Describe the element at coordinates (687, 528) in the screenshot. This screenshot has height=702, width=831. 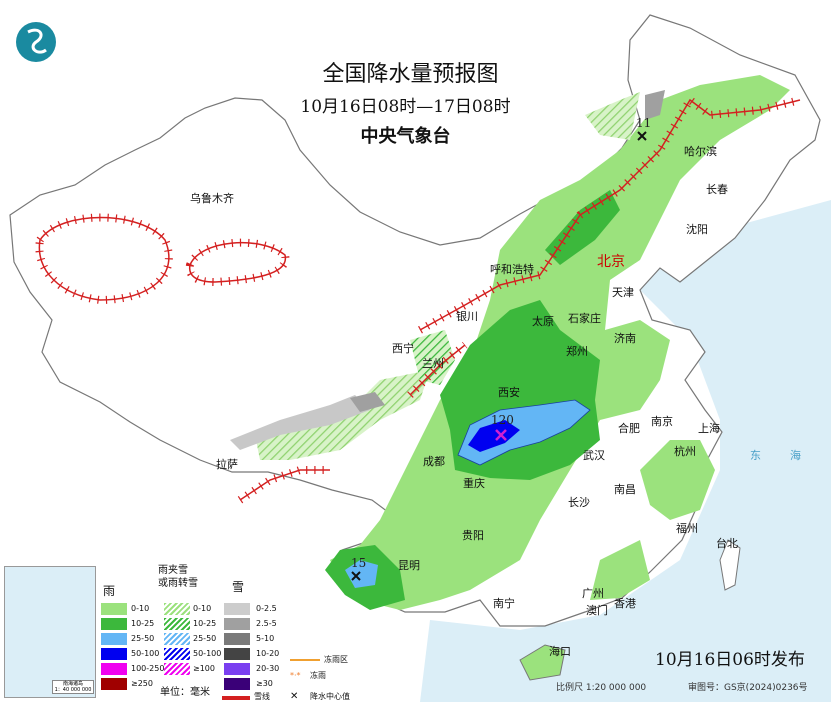
I see `city-label: 福州` at that location.